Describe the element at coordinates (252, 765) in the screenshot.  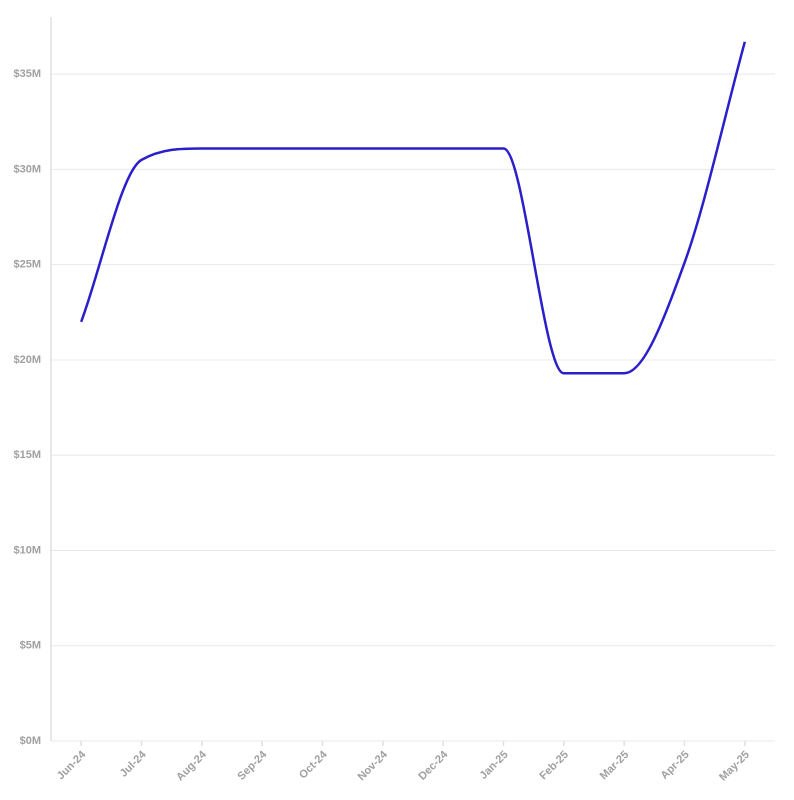
I see `x-tick-label: Sep-24` at that location.